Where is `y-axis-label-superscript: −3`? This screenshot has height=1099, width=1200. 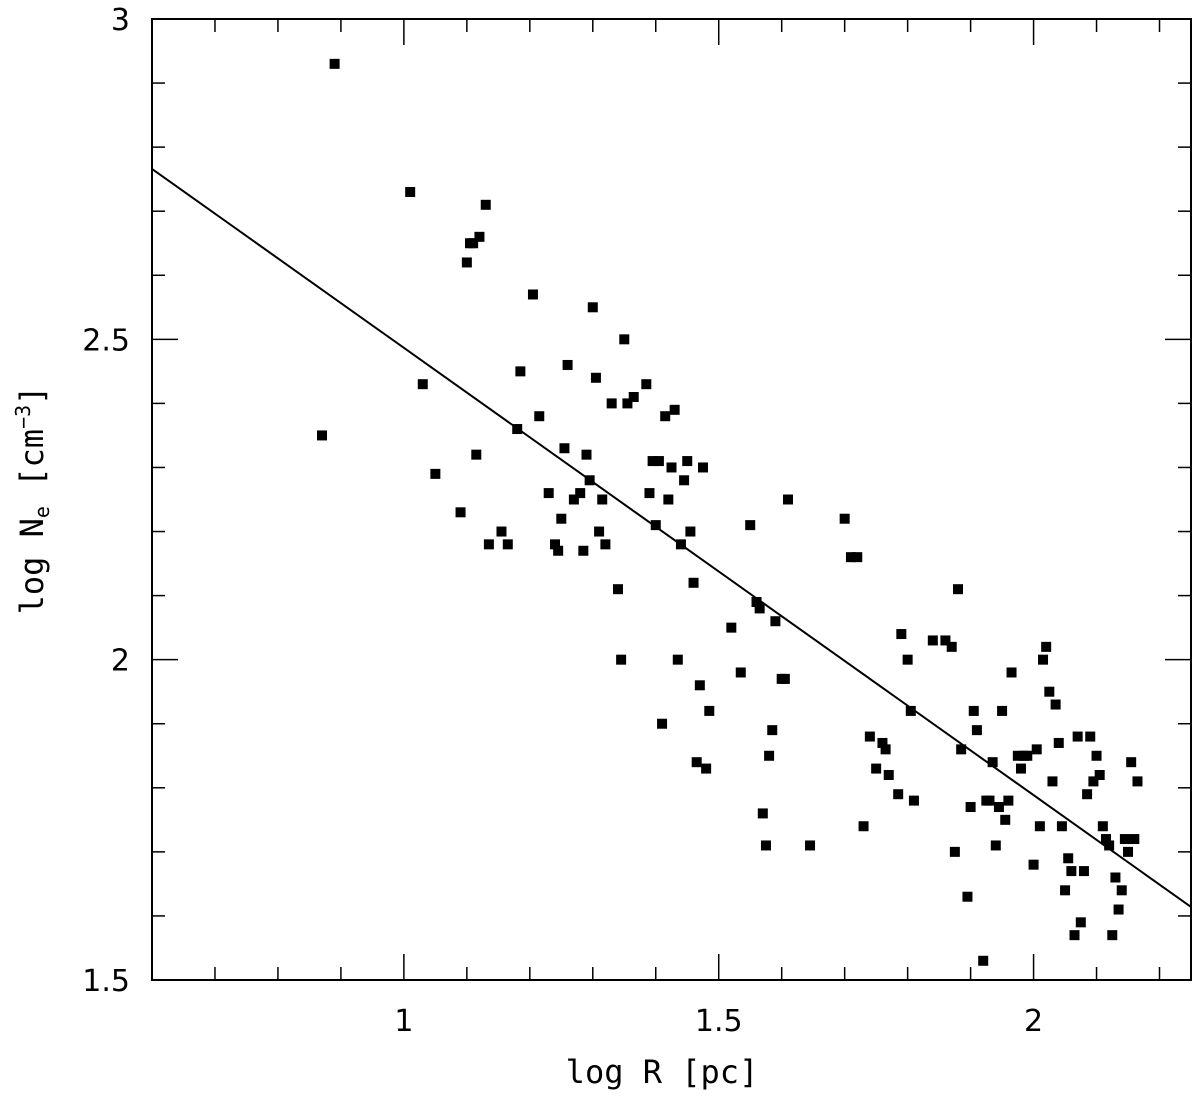 y-axis-label-superscript: −3 is located at coordinates (23, 417).